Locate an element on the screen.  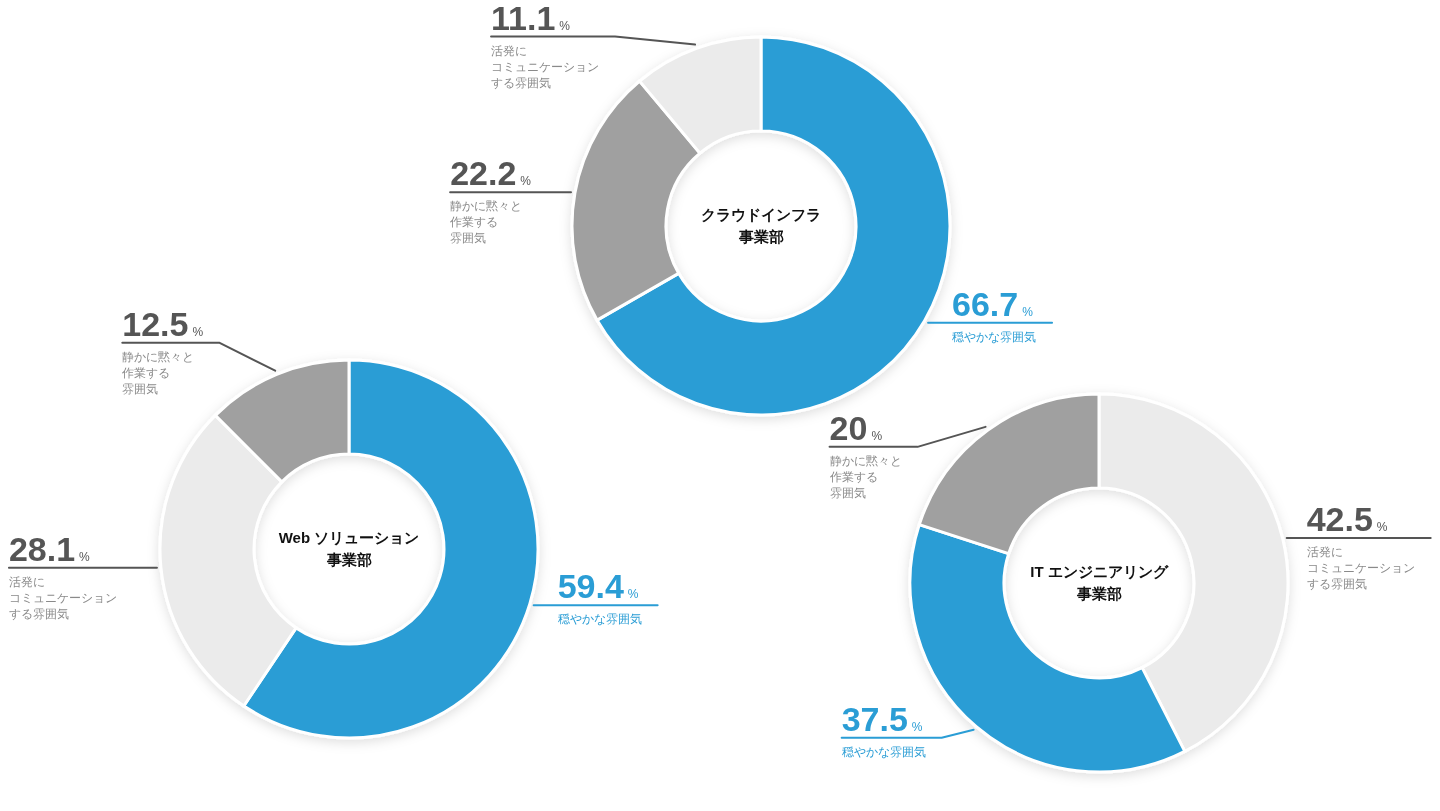
data-label: 59.4% is located at coordinates (598, 586).